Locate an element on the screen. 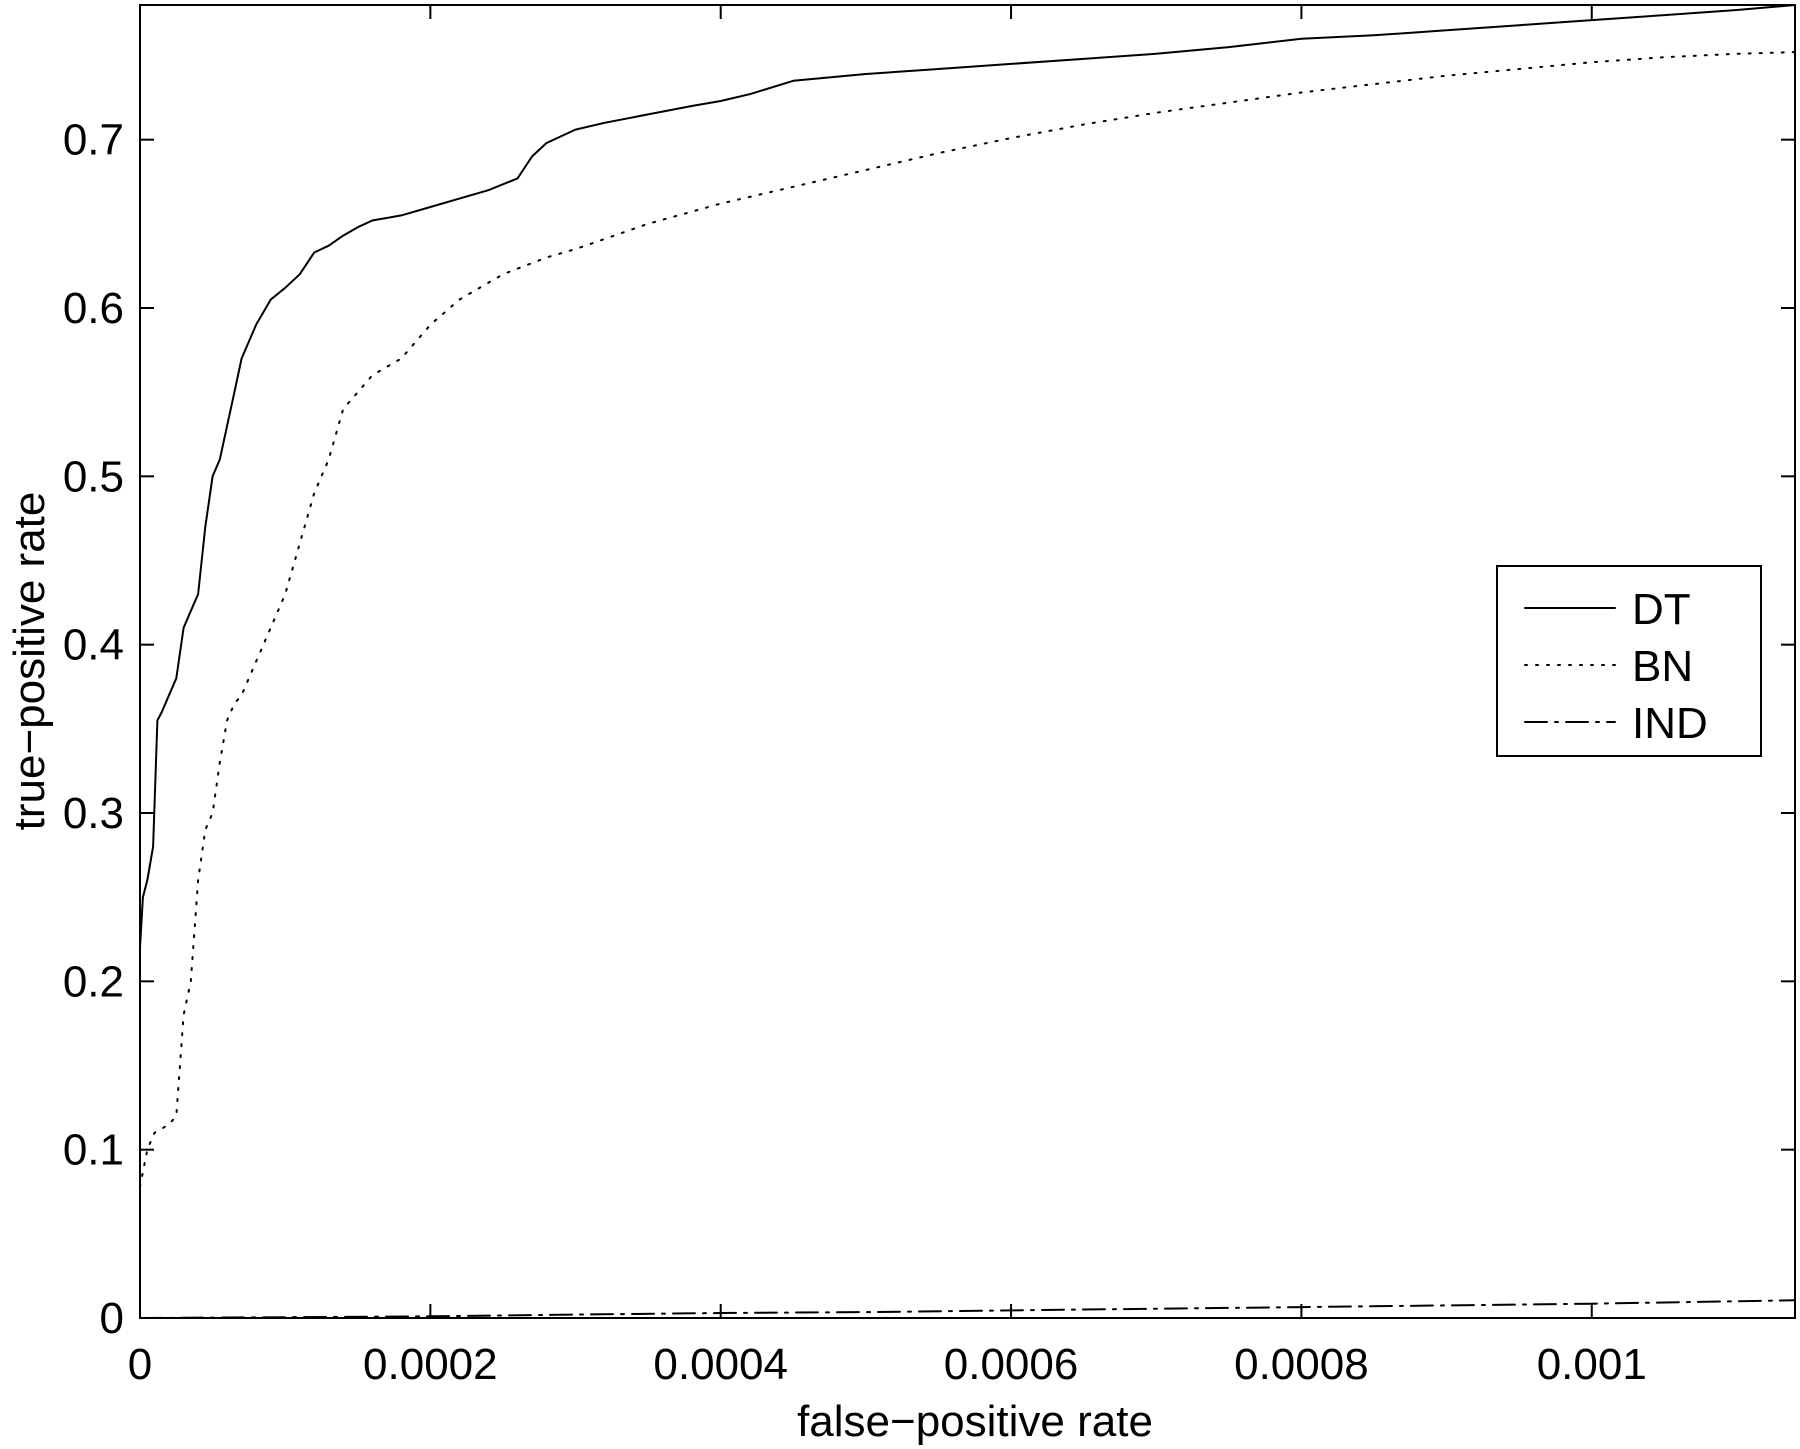 The image size is (1800, 1449). legend: DT BN IND is located at coordinates (1629, 661).